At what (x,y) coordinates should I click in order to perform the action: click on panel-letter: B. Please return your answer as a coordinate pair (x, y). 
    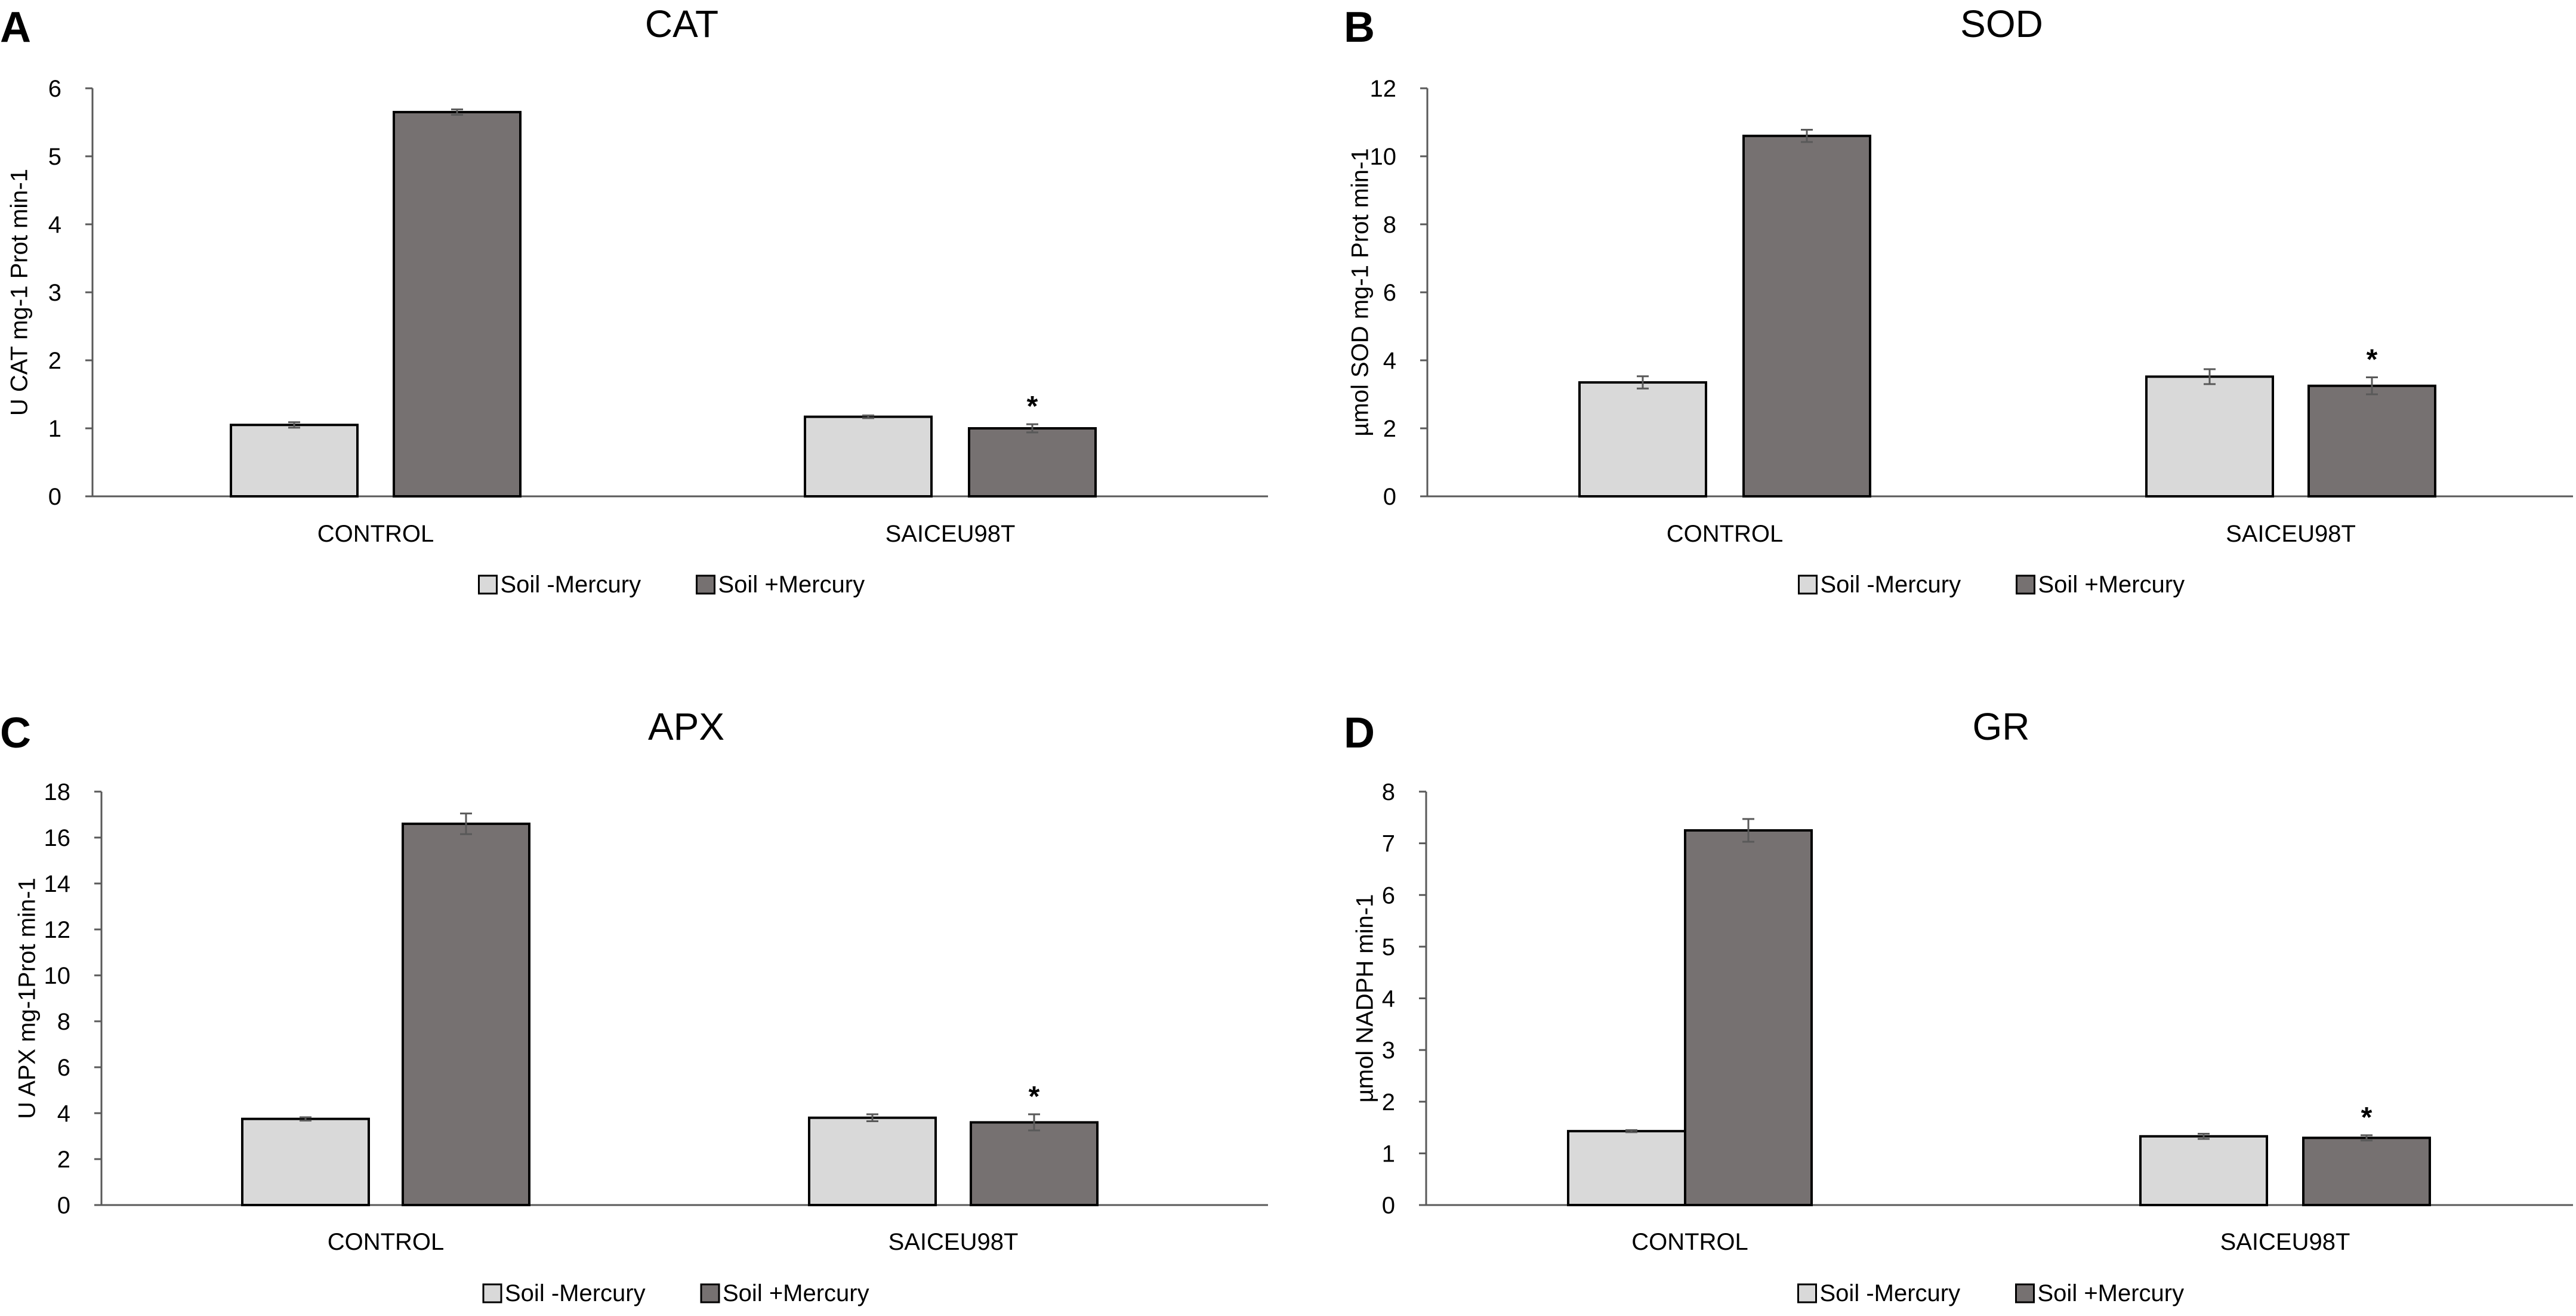
    Looking at the image, I should click on (1360, 28).